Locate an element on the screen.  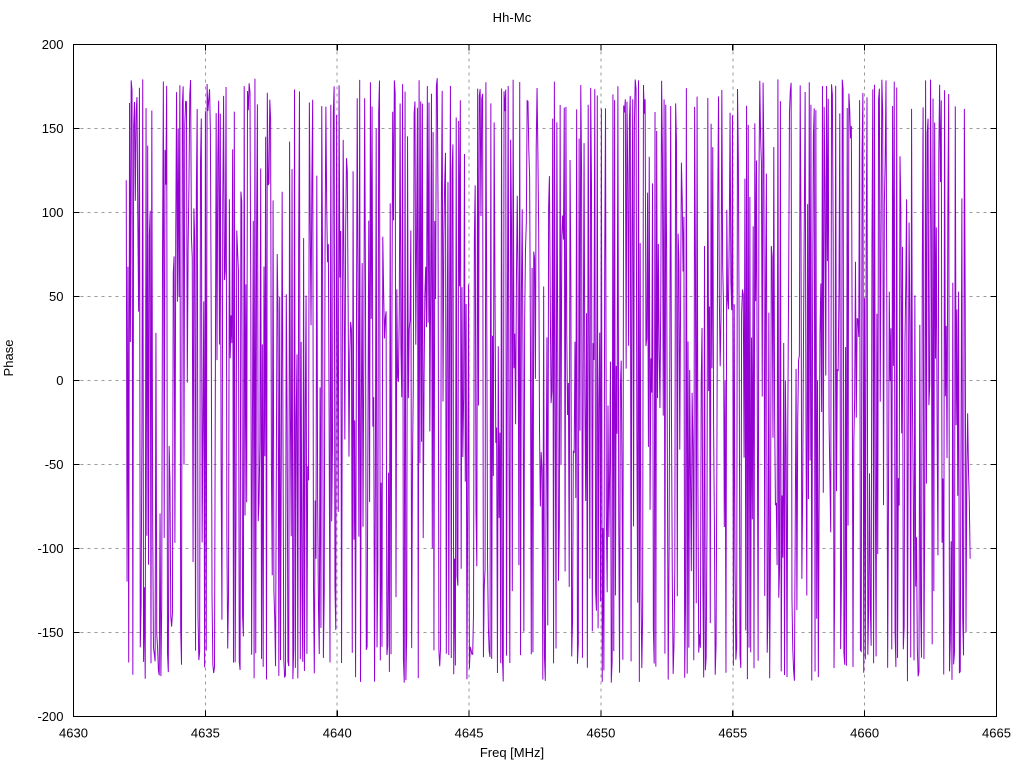
x-tick-label: 4635 is located at coordinates (205, 733).